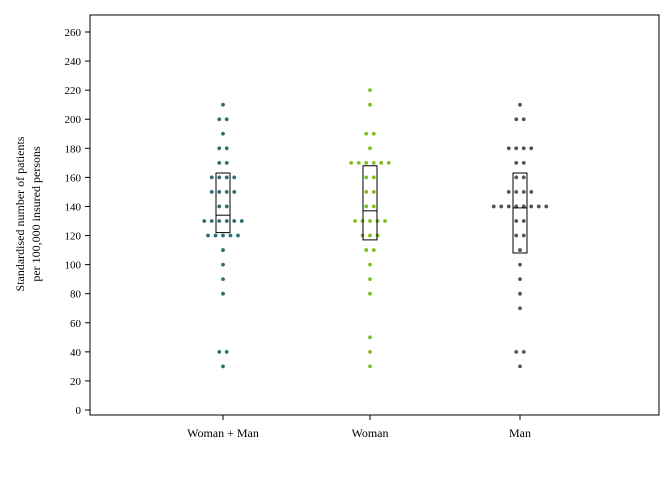  What do you see at coordinates (73, 237) in the screenshot?
I see `y-tick-label: 120` at bounding box center [73, 237].